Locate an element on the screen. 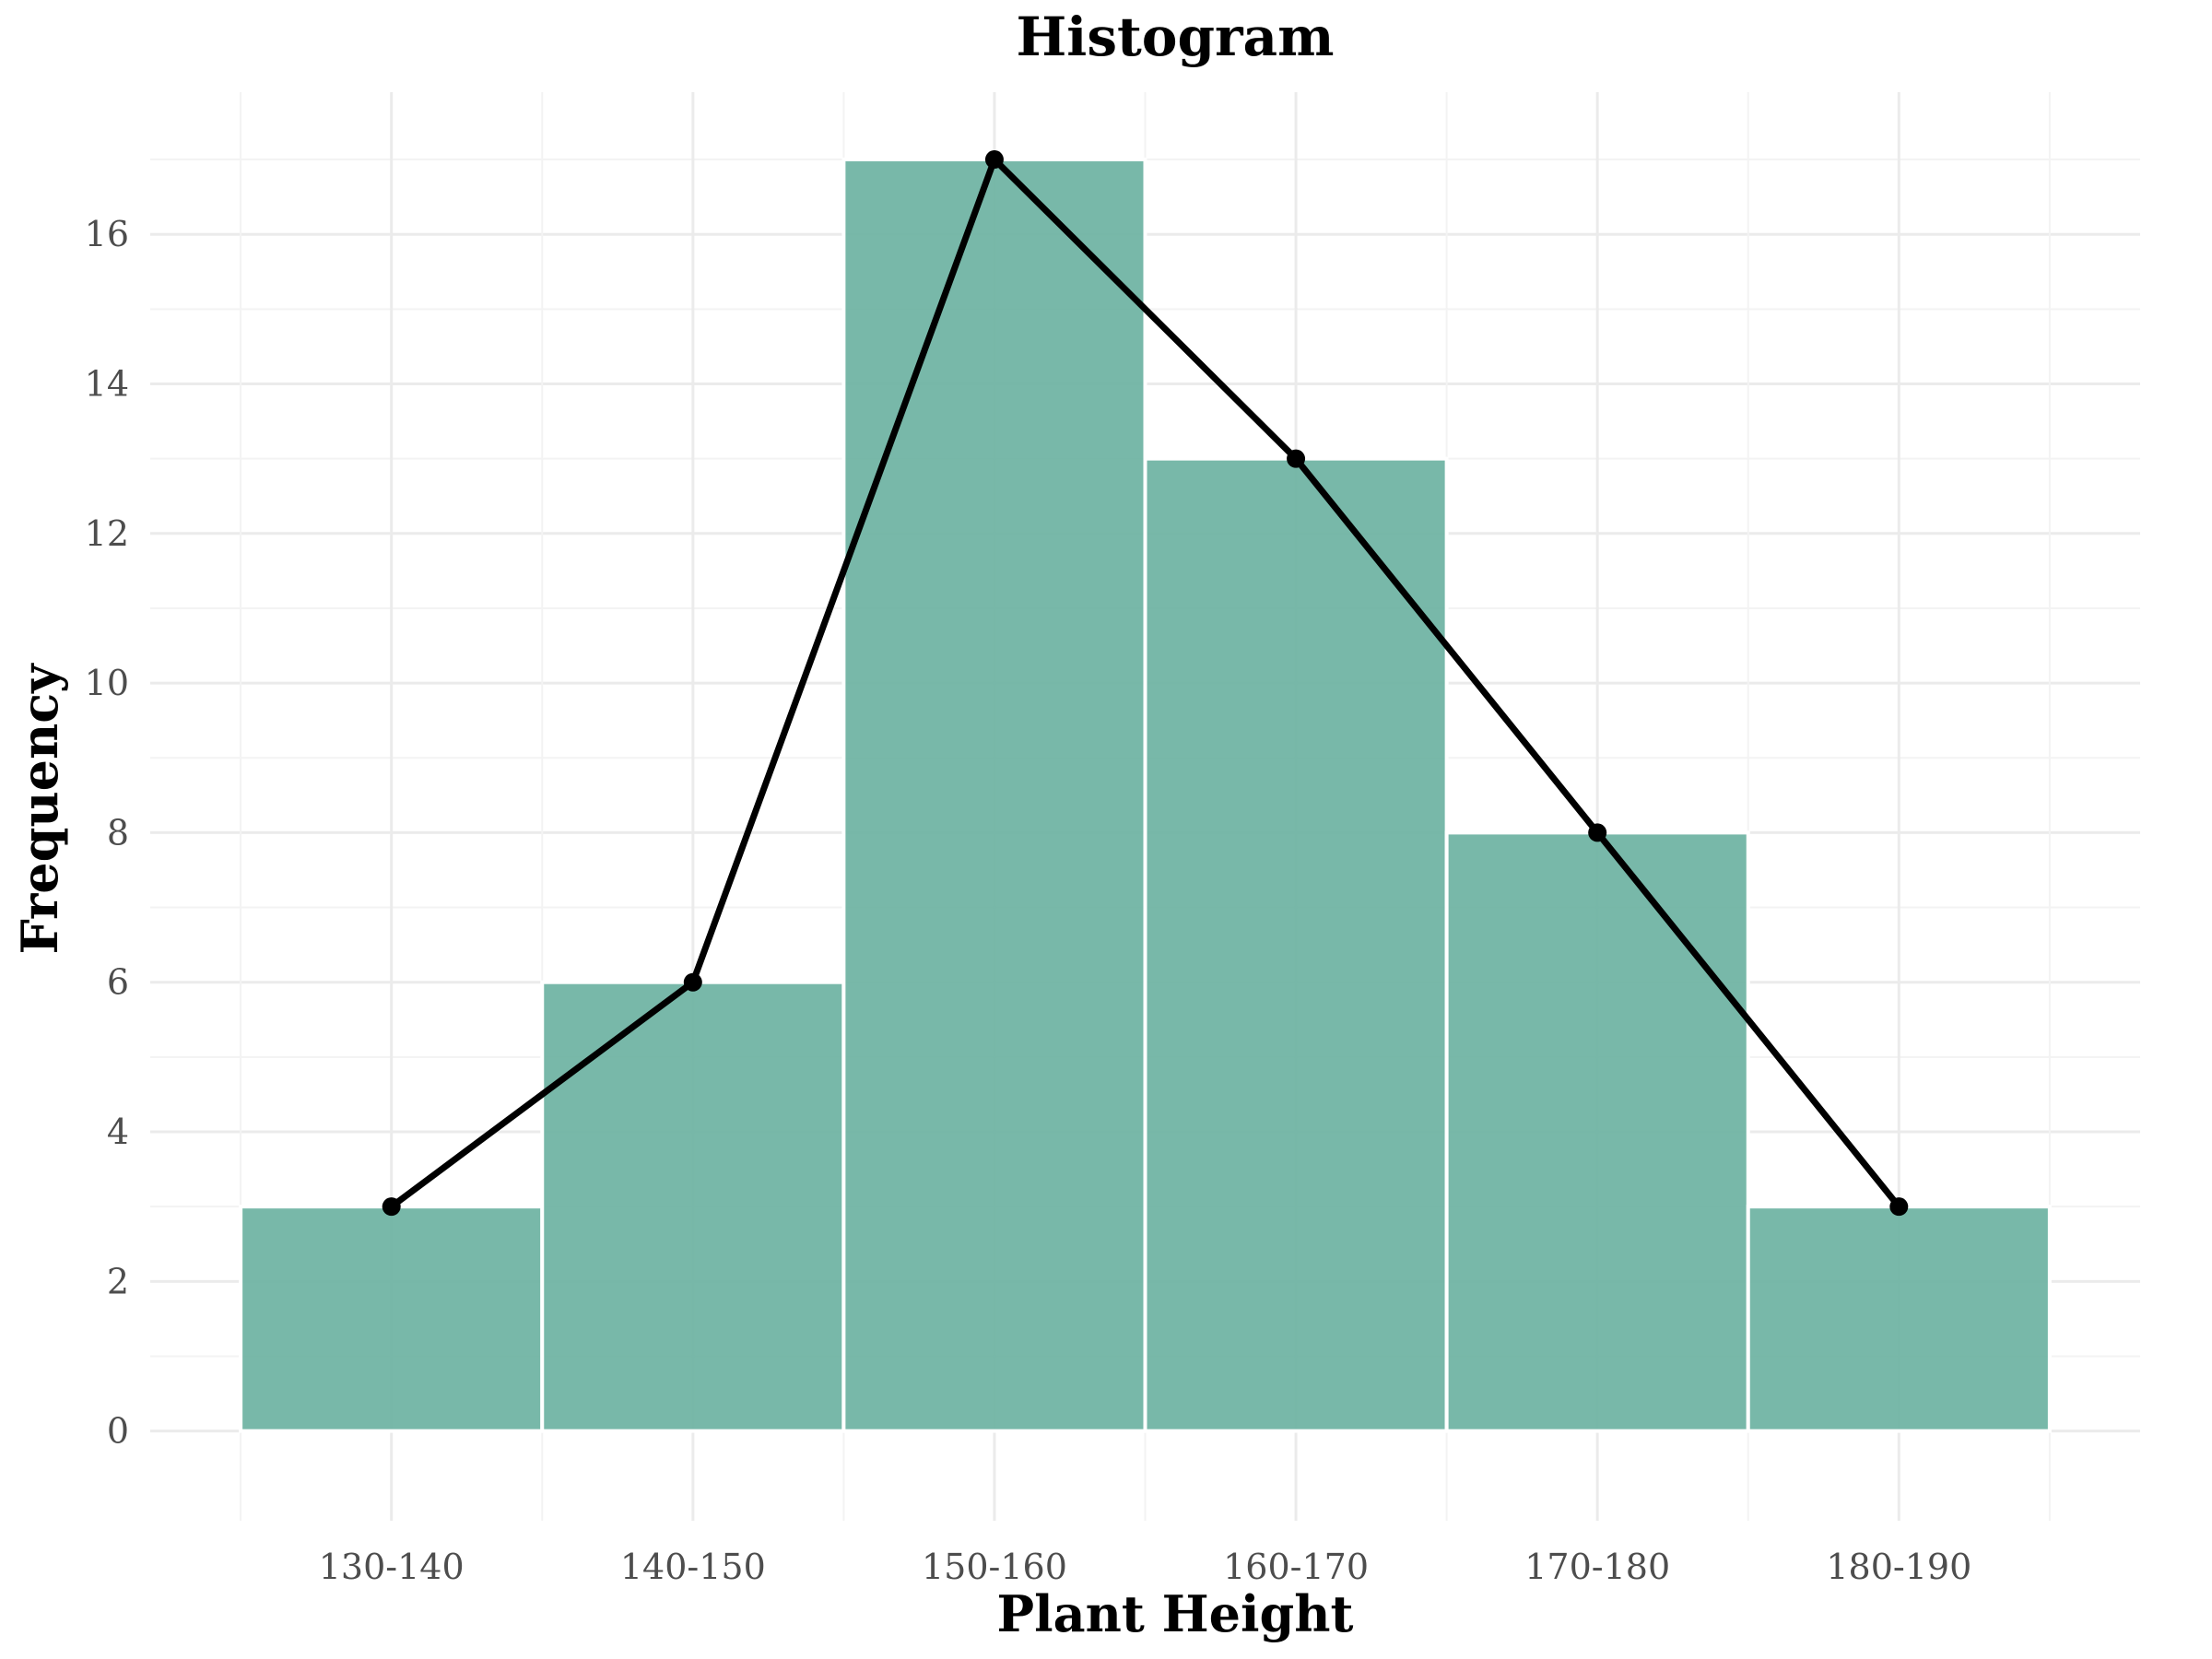 Image resolution: width=2212 pixels, height=1659 pixels. y-tick-label: 12 is located at coordinates (107, 533).